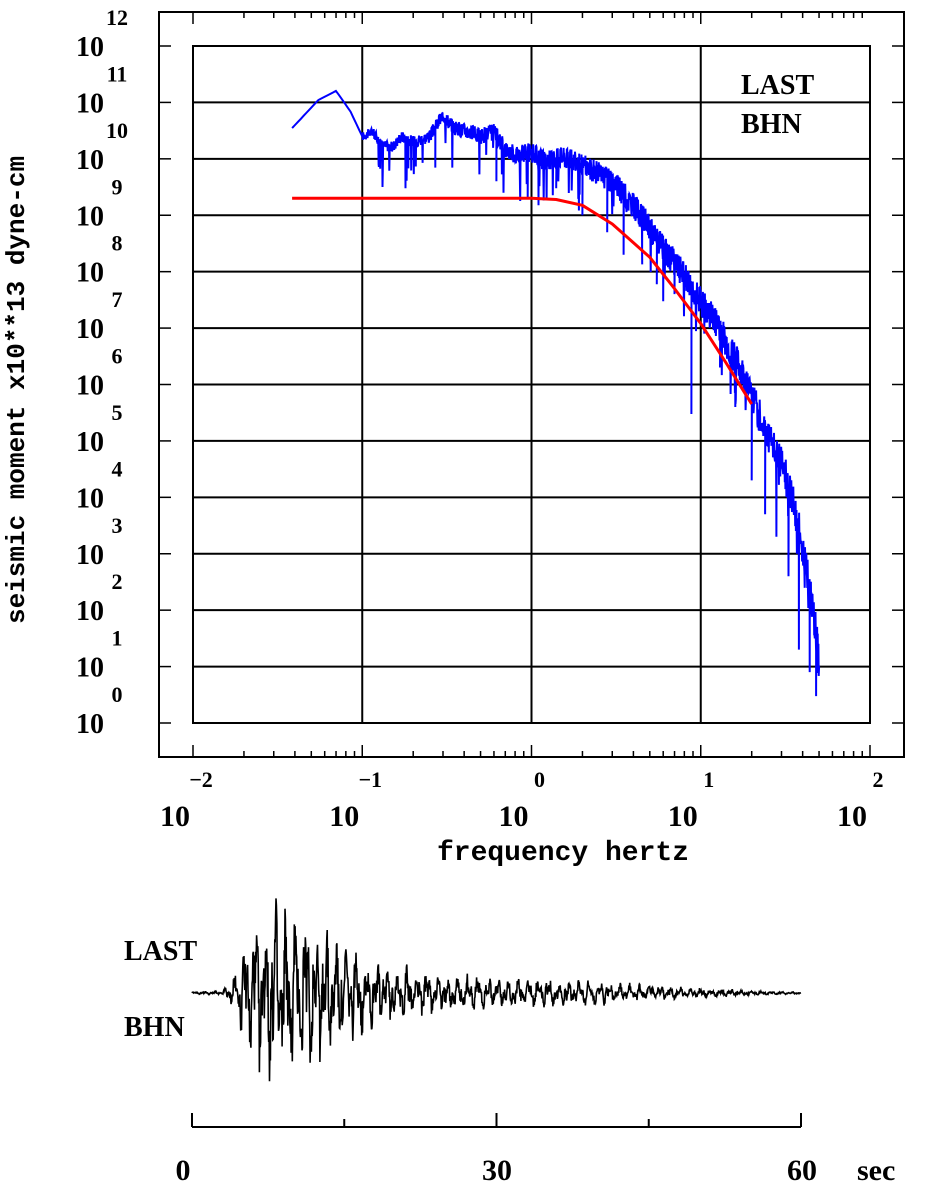 This screenshot has height=1184, width=928. I want to click on time-unit-label: sec, so click(876, 1169).